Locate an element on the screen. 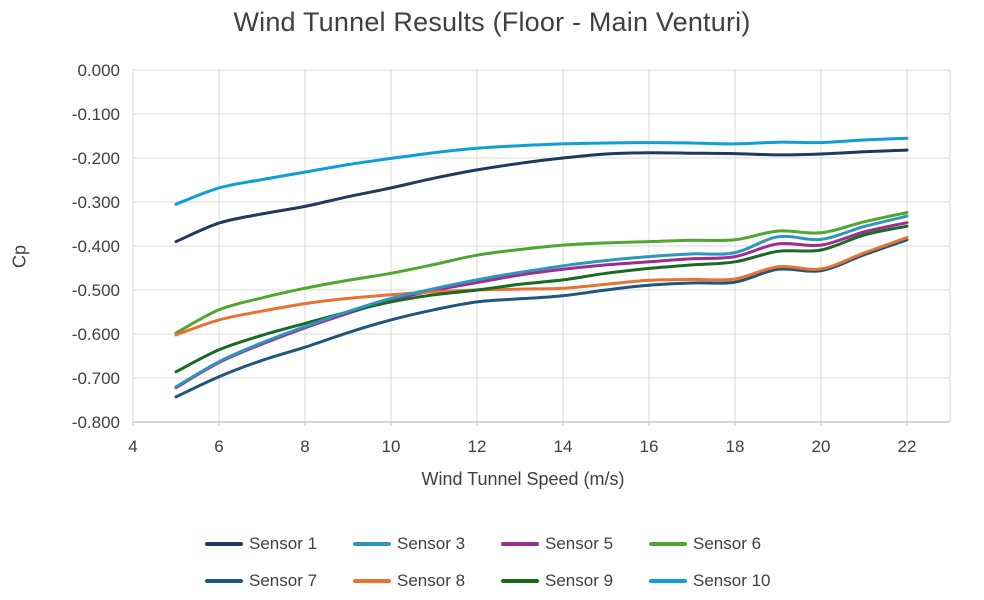 The height and width of the screenshot is (600, 984). legend-item-sensor-3: Sensor 3 is located at coordinates (427, 544).